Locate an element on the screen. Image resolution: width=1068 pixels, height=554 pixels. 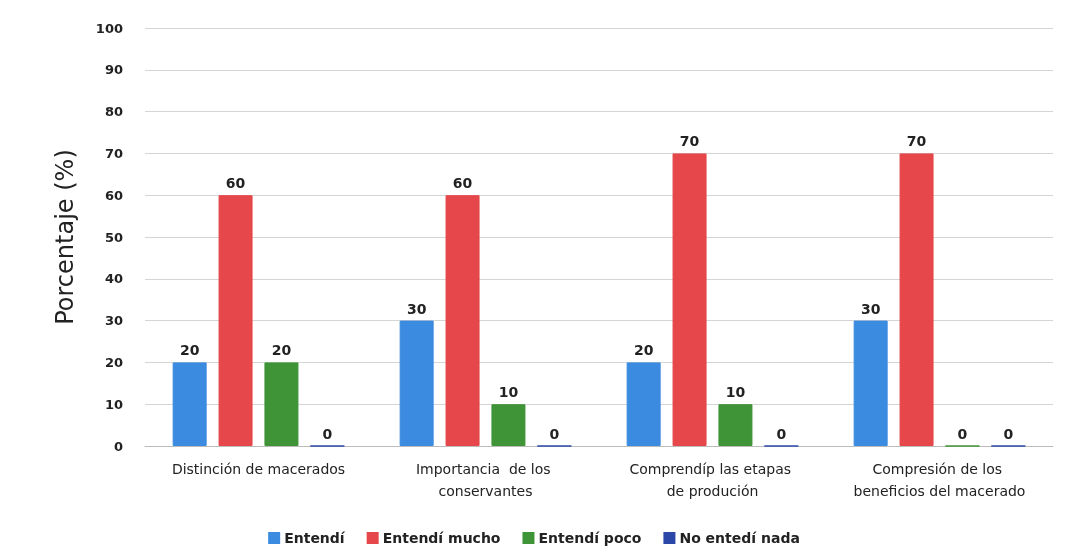
legend-label: Entendí mucho is located at coordinates (441, 538).